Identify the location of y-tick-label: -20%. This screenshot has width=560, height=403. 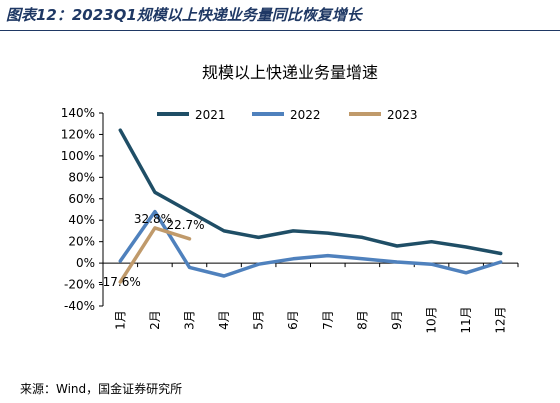
(79, 285).